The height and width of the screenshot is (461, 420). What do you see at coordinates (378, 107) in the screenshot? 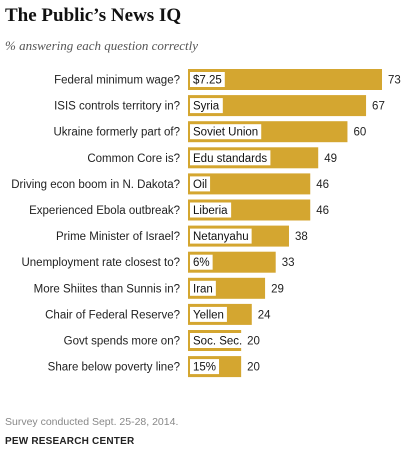
I see `value-label: 67` at bounding box center [378, 107].